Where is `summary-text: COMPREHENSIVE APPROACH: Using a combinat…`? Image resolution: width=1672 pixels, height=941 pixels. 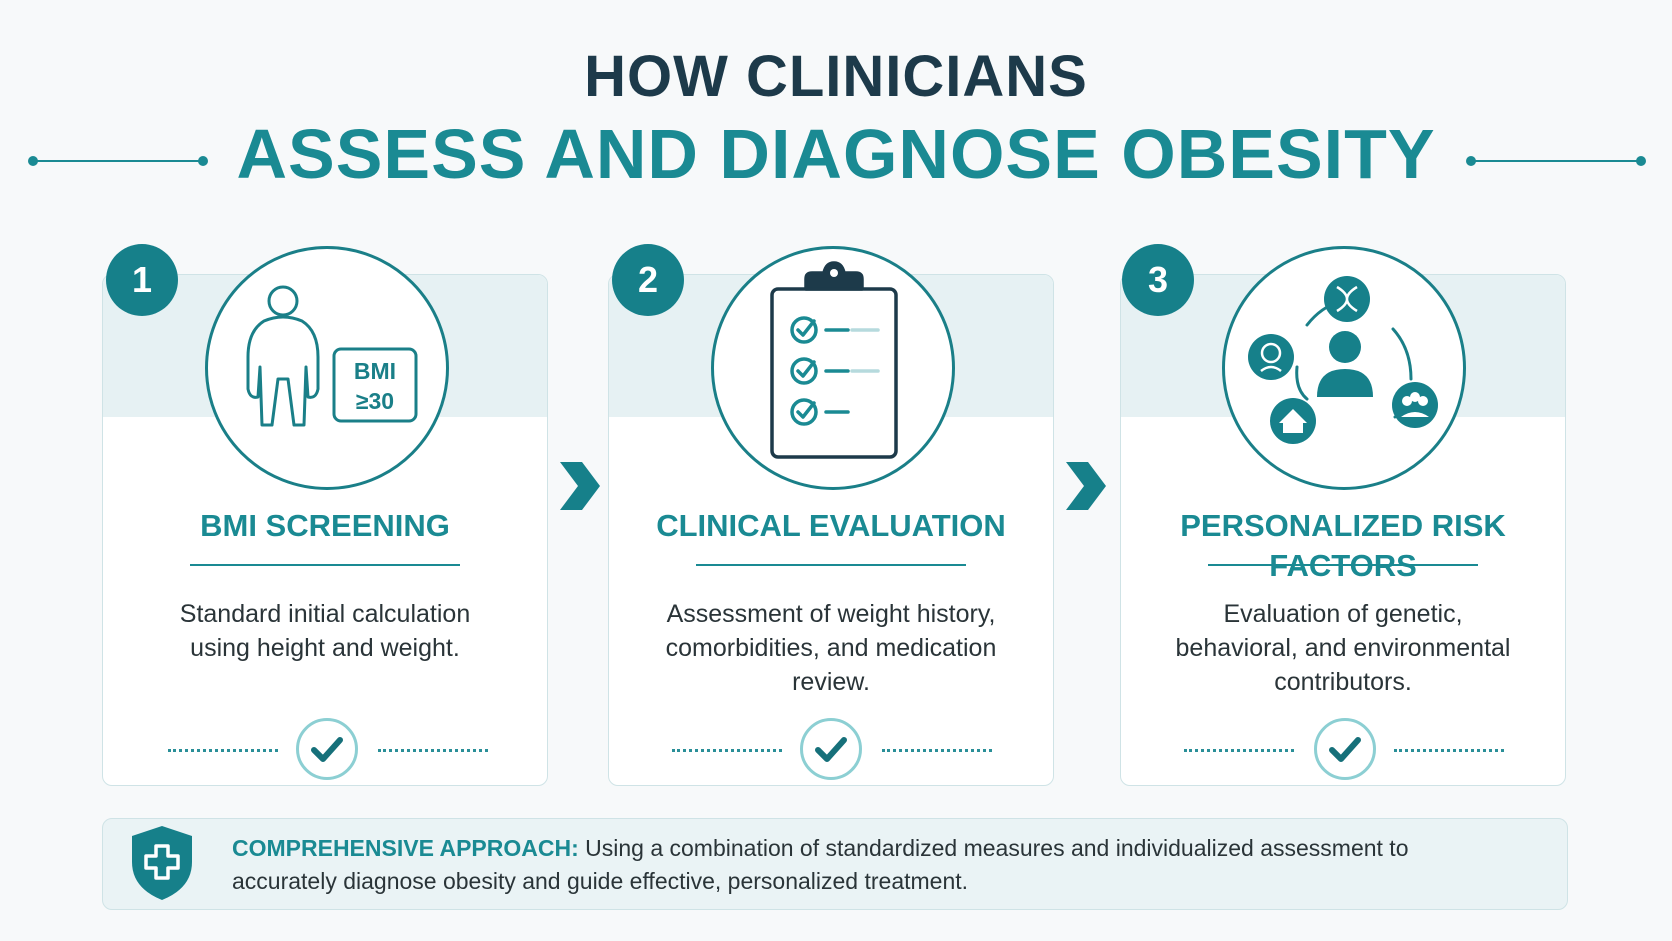 summary-text: COMPREHENSIVE APPROACH: Using a combinat… is located at coordinates (832, 865).